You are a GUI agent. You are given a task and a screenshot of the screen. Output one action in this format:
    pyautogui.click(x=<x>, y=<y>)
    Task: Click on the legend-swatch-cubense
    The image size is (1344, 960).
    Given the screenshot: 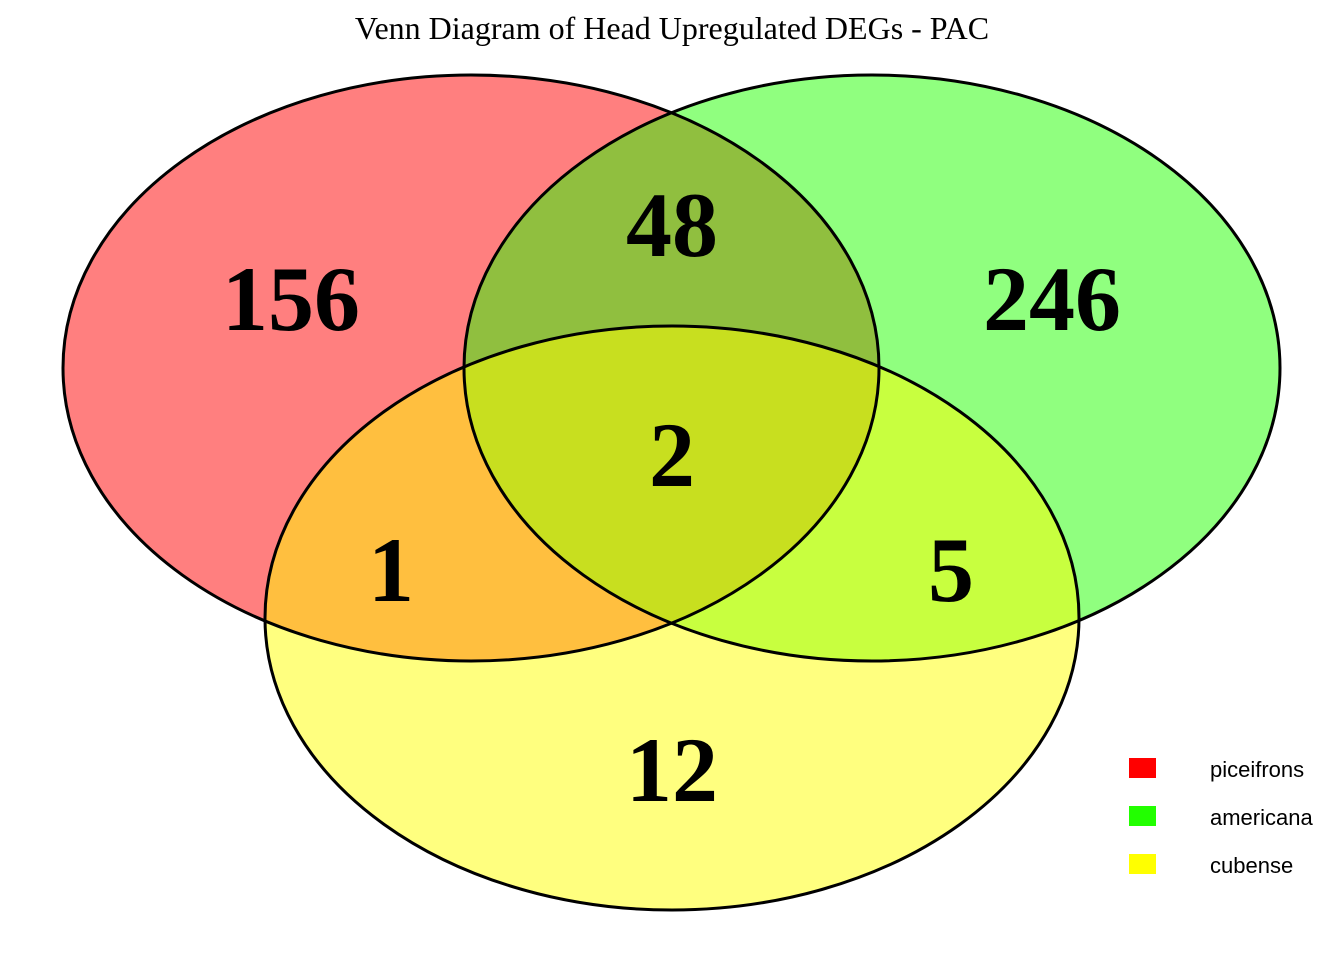 What is the action you would take?
    pyautogui.click(x=1142, y=864)
    